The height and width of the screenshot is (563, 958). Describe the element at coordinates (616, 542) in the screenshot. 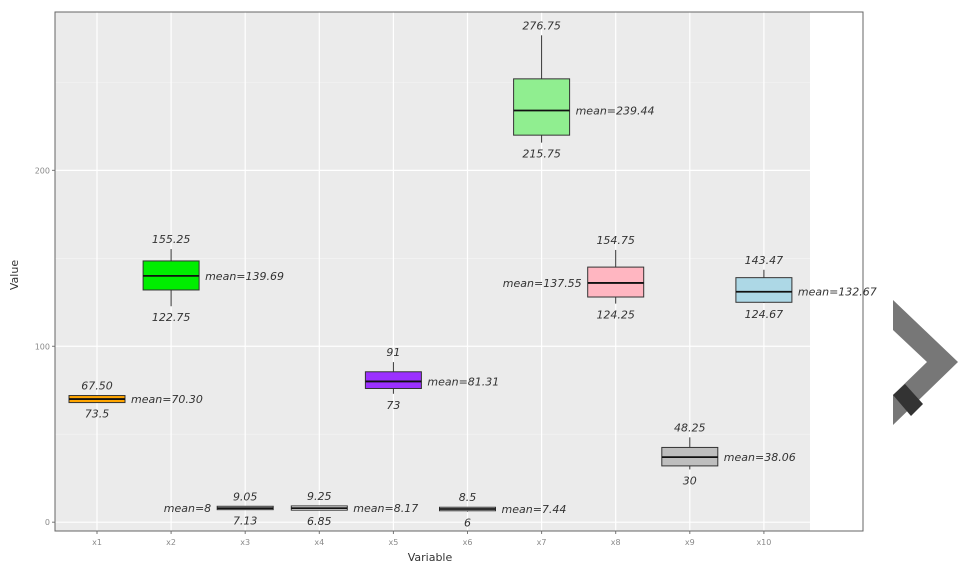

I see `x-tick-label: x8` at that location.